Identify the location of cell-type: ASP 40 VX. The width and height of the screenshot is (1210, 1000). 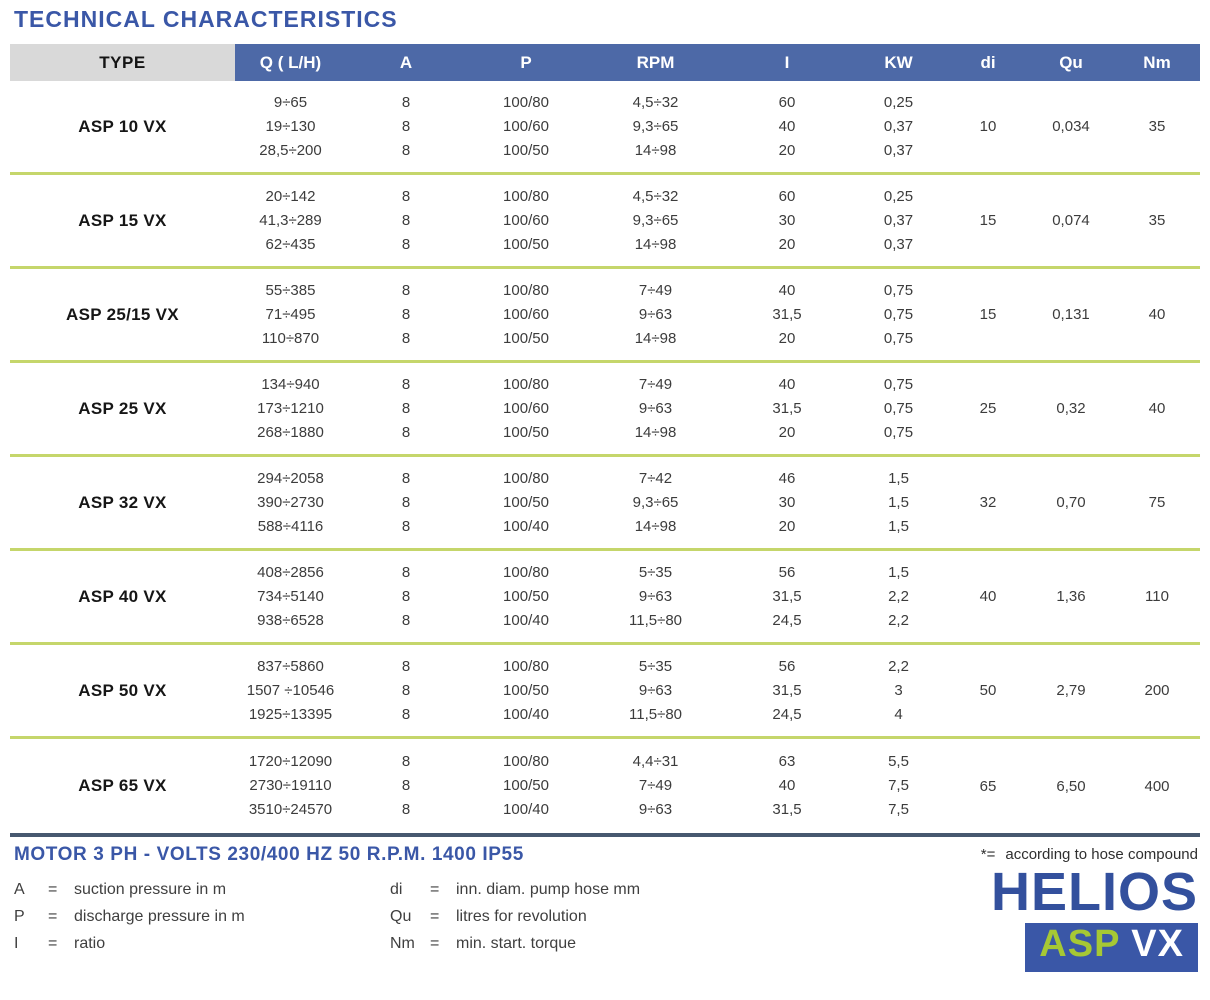
(122, 596).